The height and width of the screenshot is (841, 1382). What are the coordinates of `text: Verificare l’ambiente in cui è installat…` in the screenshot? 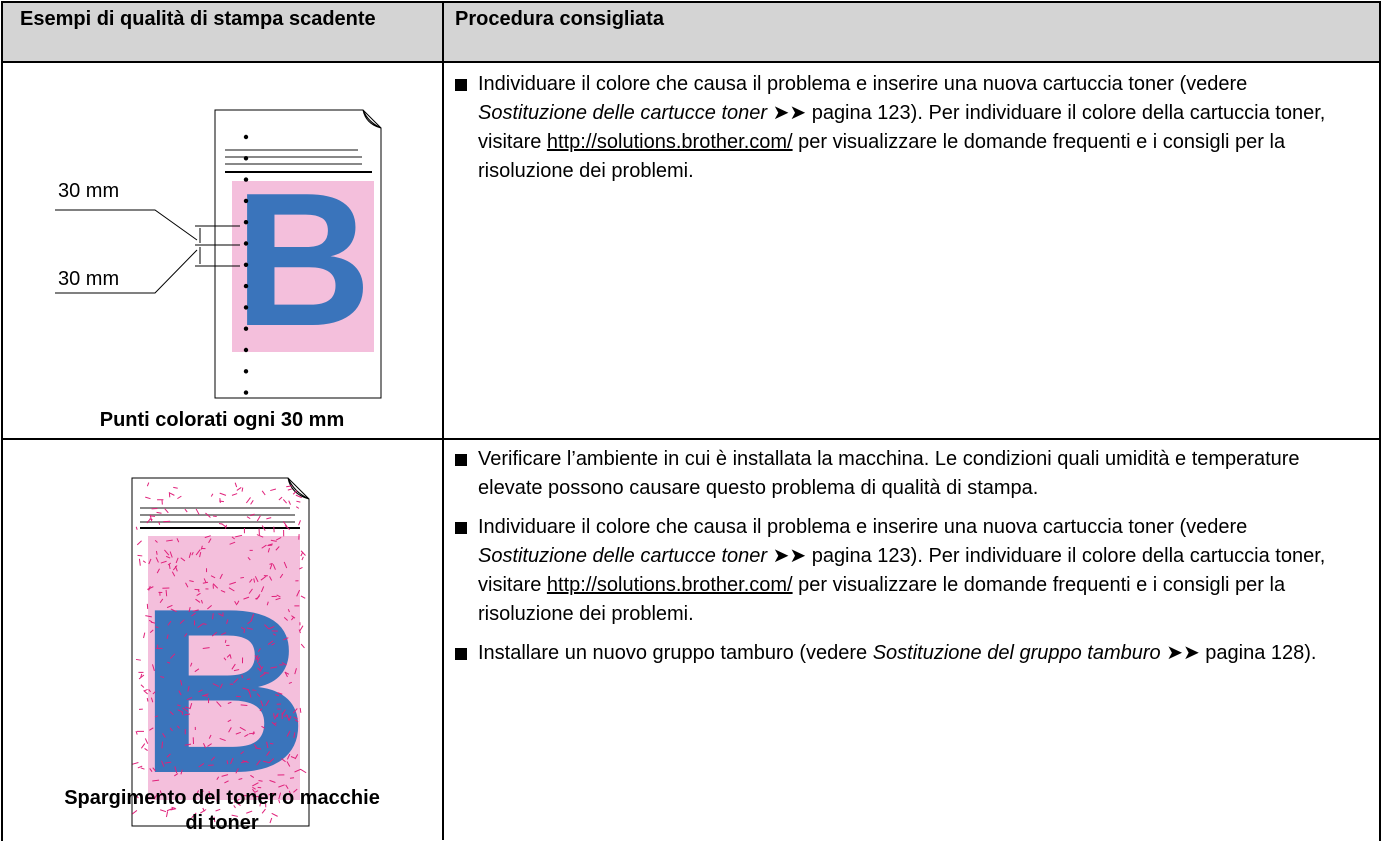 It's located at (889, 473).